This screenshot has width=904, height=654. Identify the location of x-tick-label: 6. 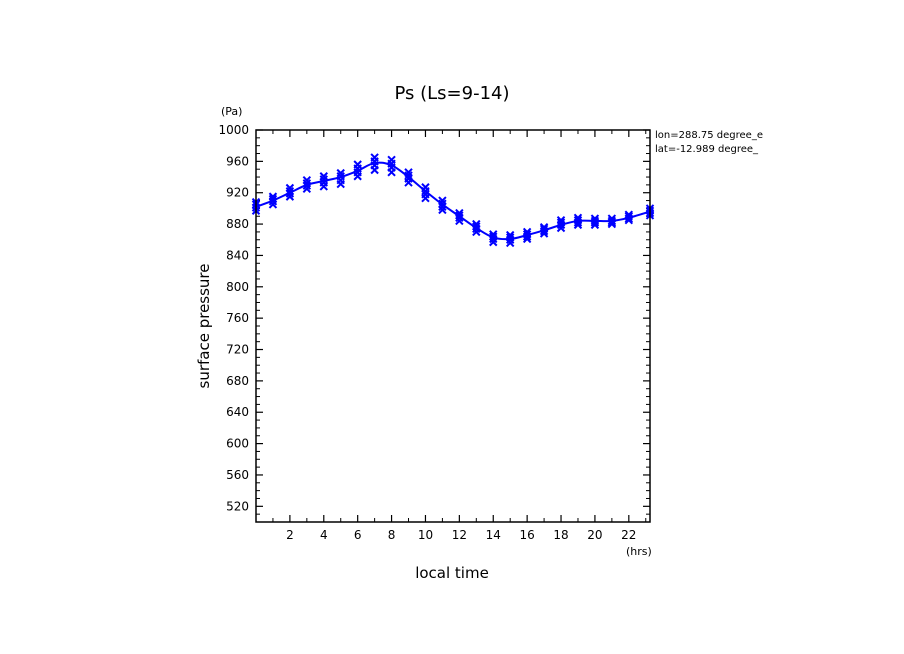
(358, 535).